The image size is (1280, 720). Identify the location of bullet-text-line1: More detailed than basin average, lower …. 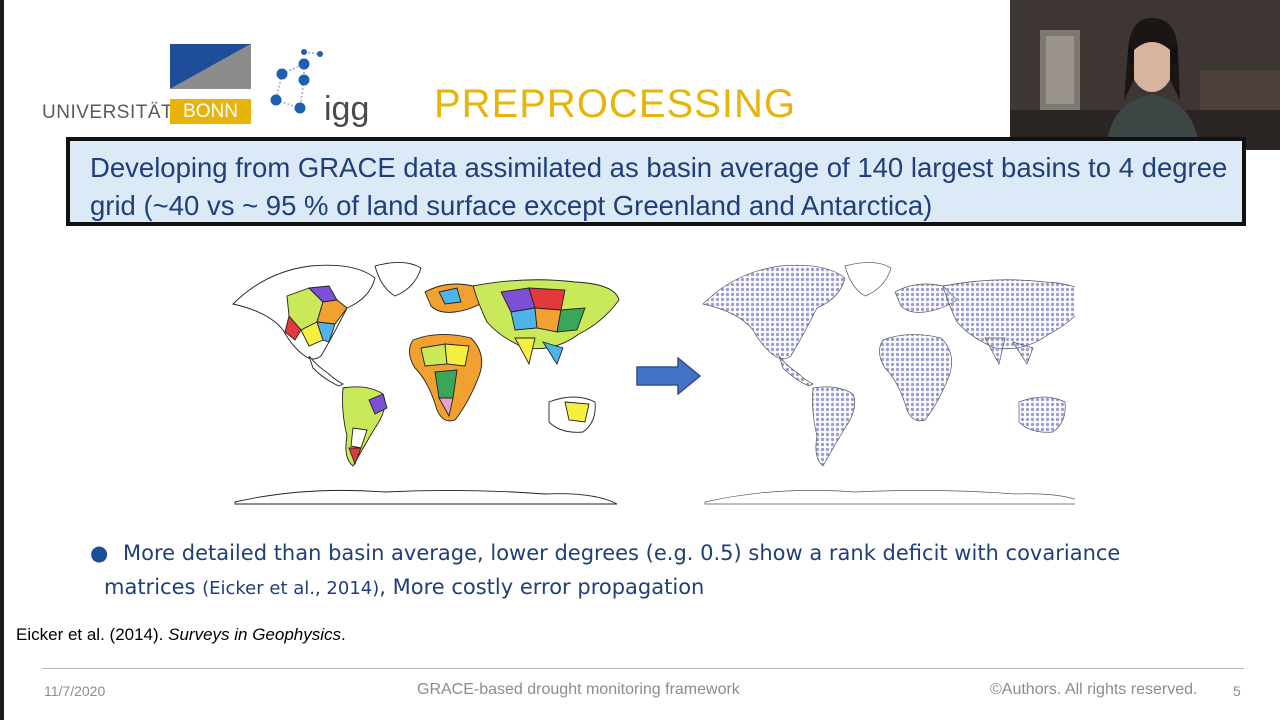
(622, 553).